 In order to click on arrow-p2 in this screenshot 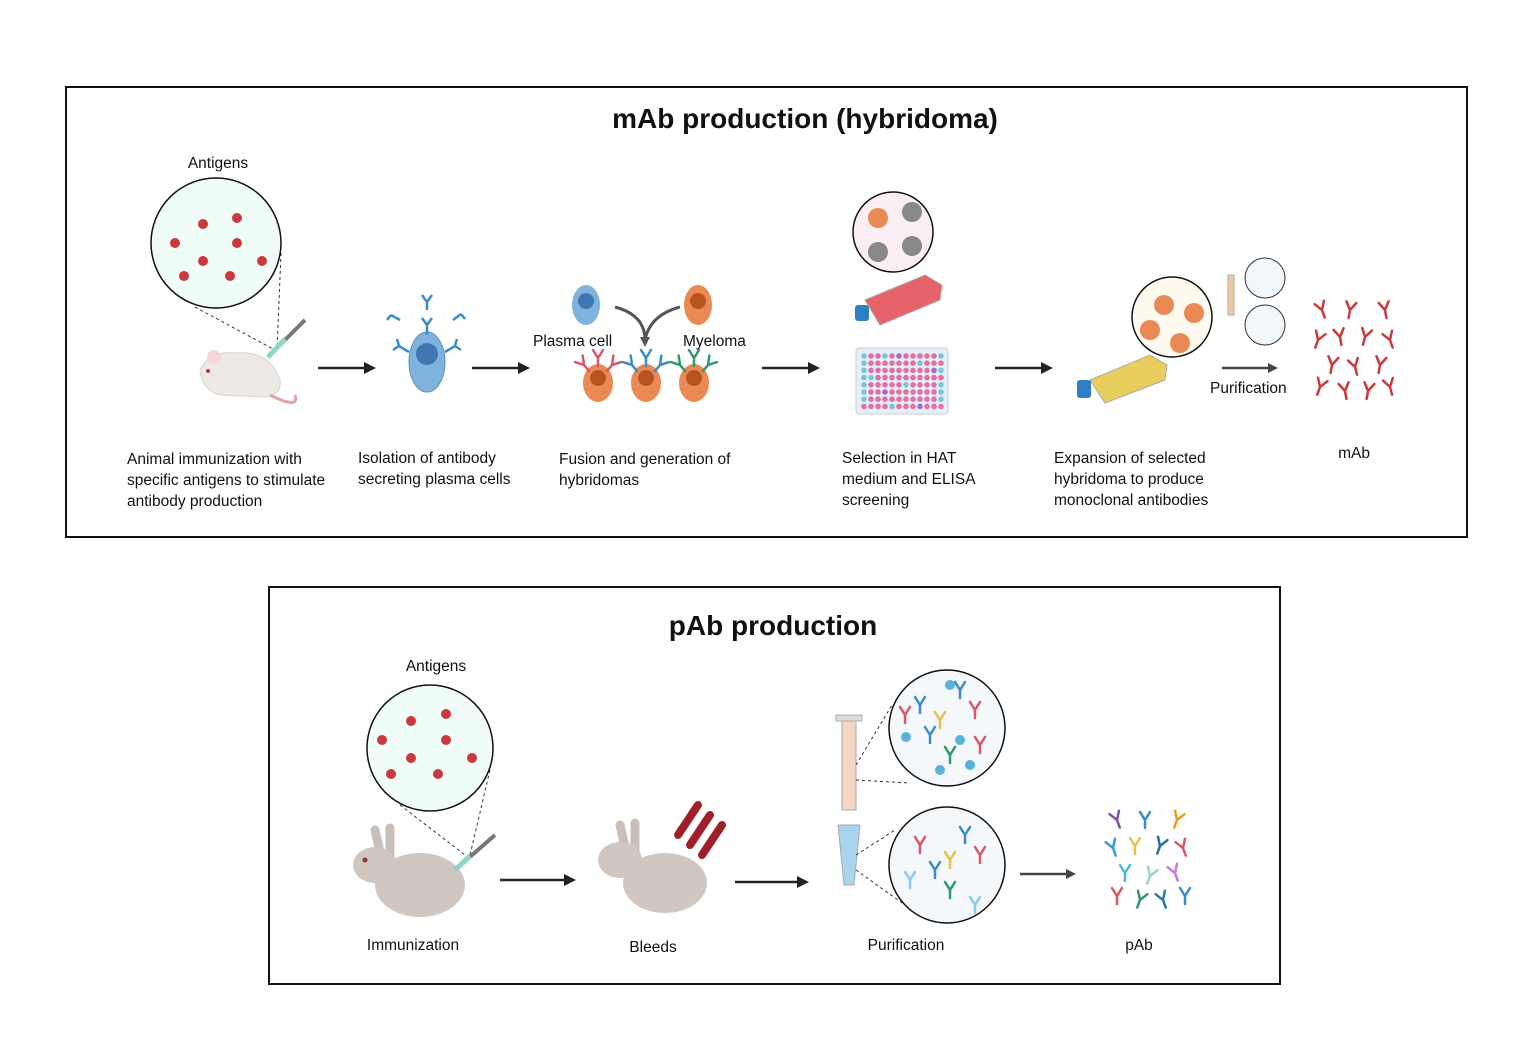, I will do `click(772, 882)`.